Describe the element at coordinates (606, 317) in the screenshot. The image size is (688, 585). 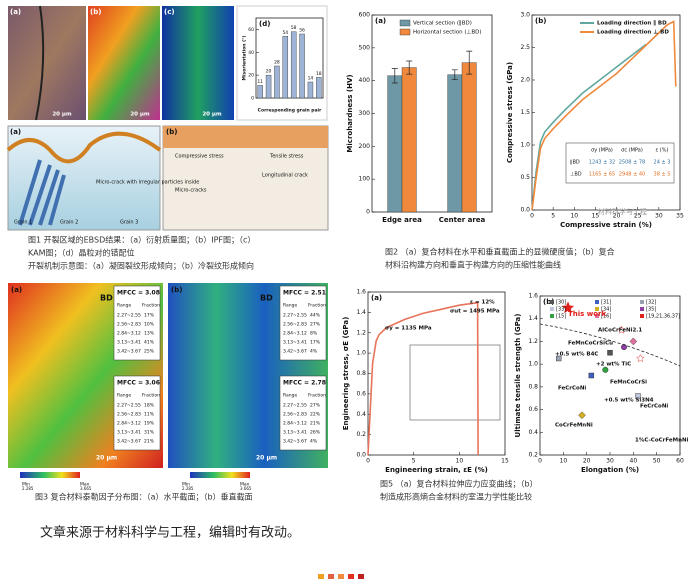
I see `legend-label: [16]` at that location.